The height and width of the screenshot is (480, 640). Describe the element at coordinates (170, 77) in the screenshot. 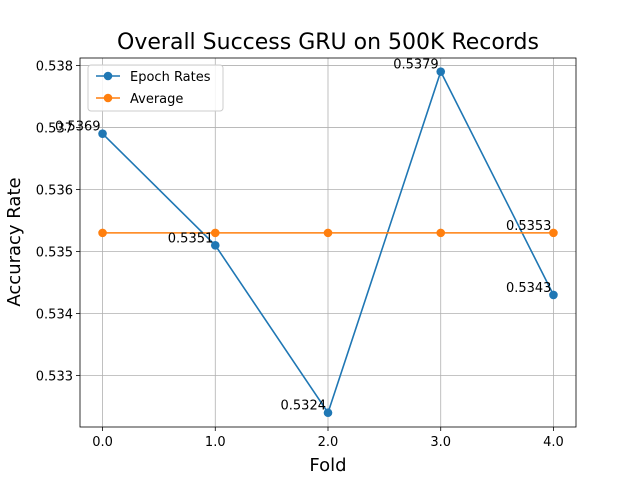

I see `legend-entry: Epoch Rates` at that location.